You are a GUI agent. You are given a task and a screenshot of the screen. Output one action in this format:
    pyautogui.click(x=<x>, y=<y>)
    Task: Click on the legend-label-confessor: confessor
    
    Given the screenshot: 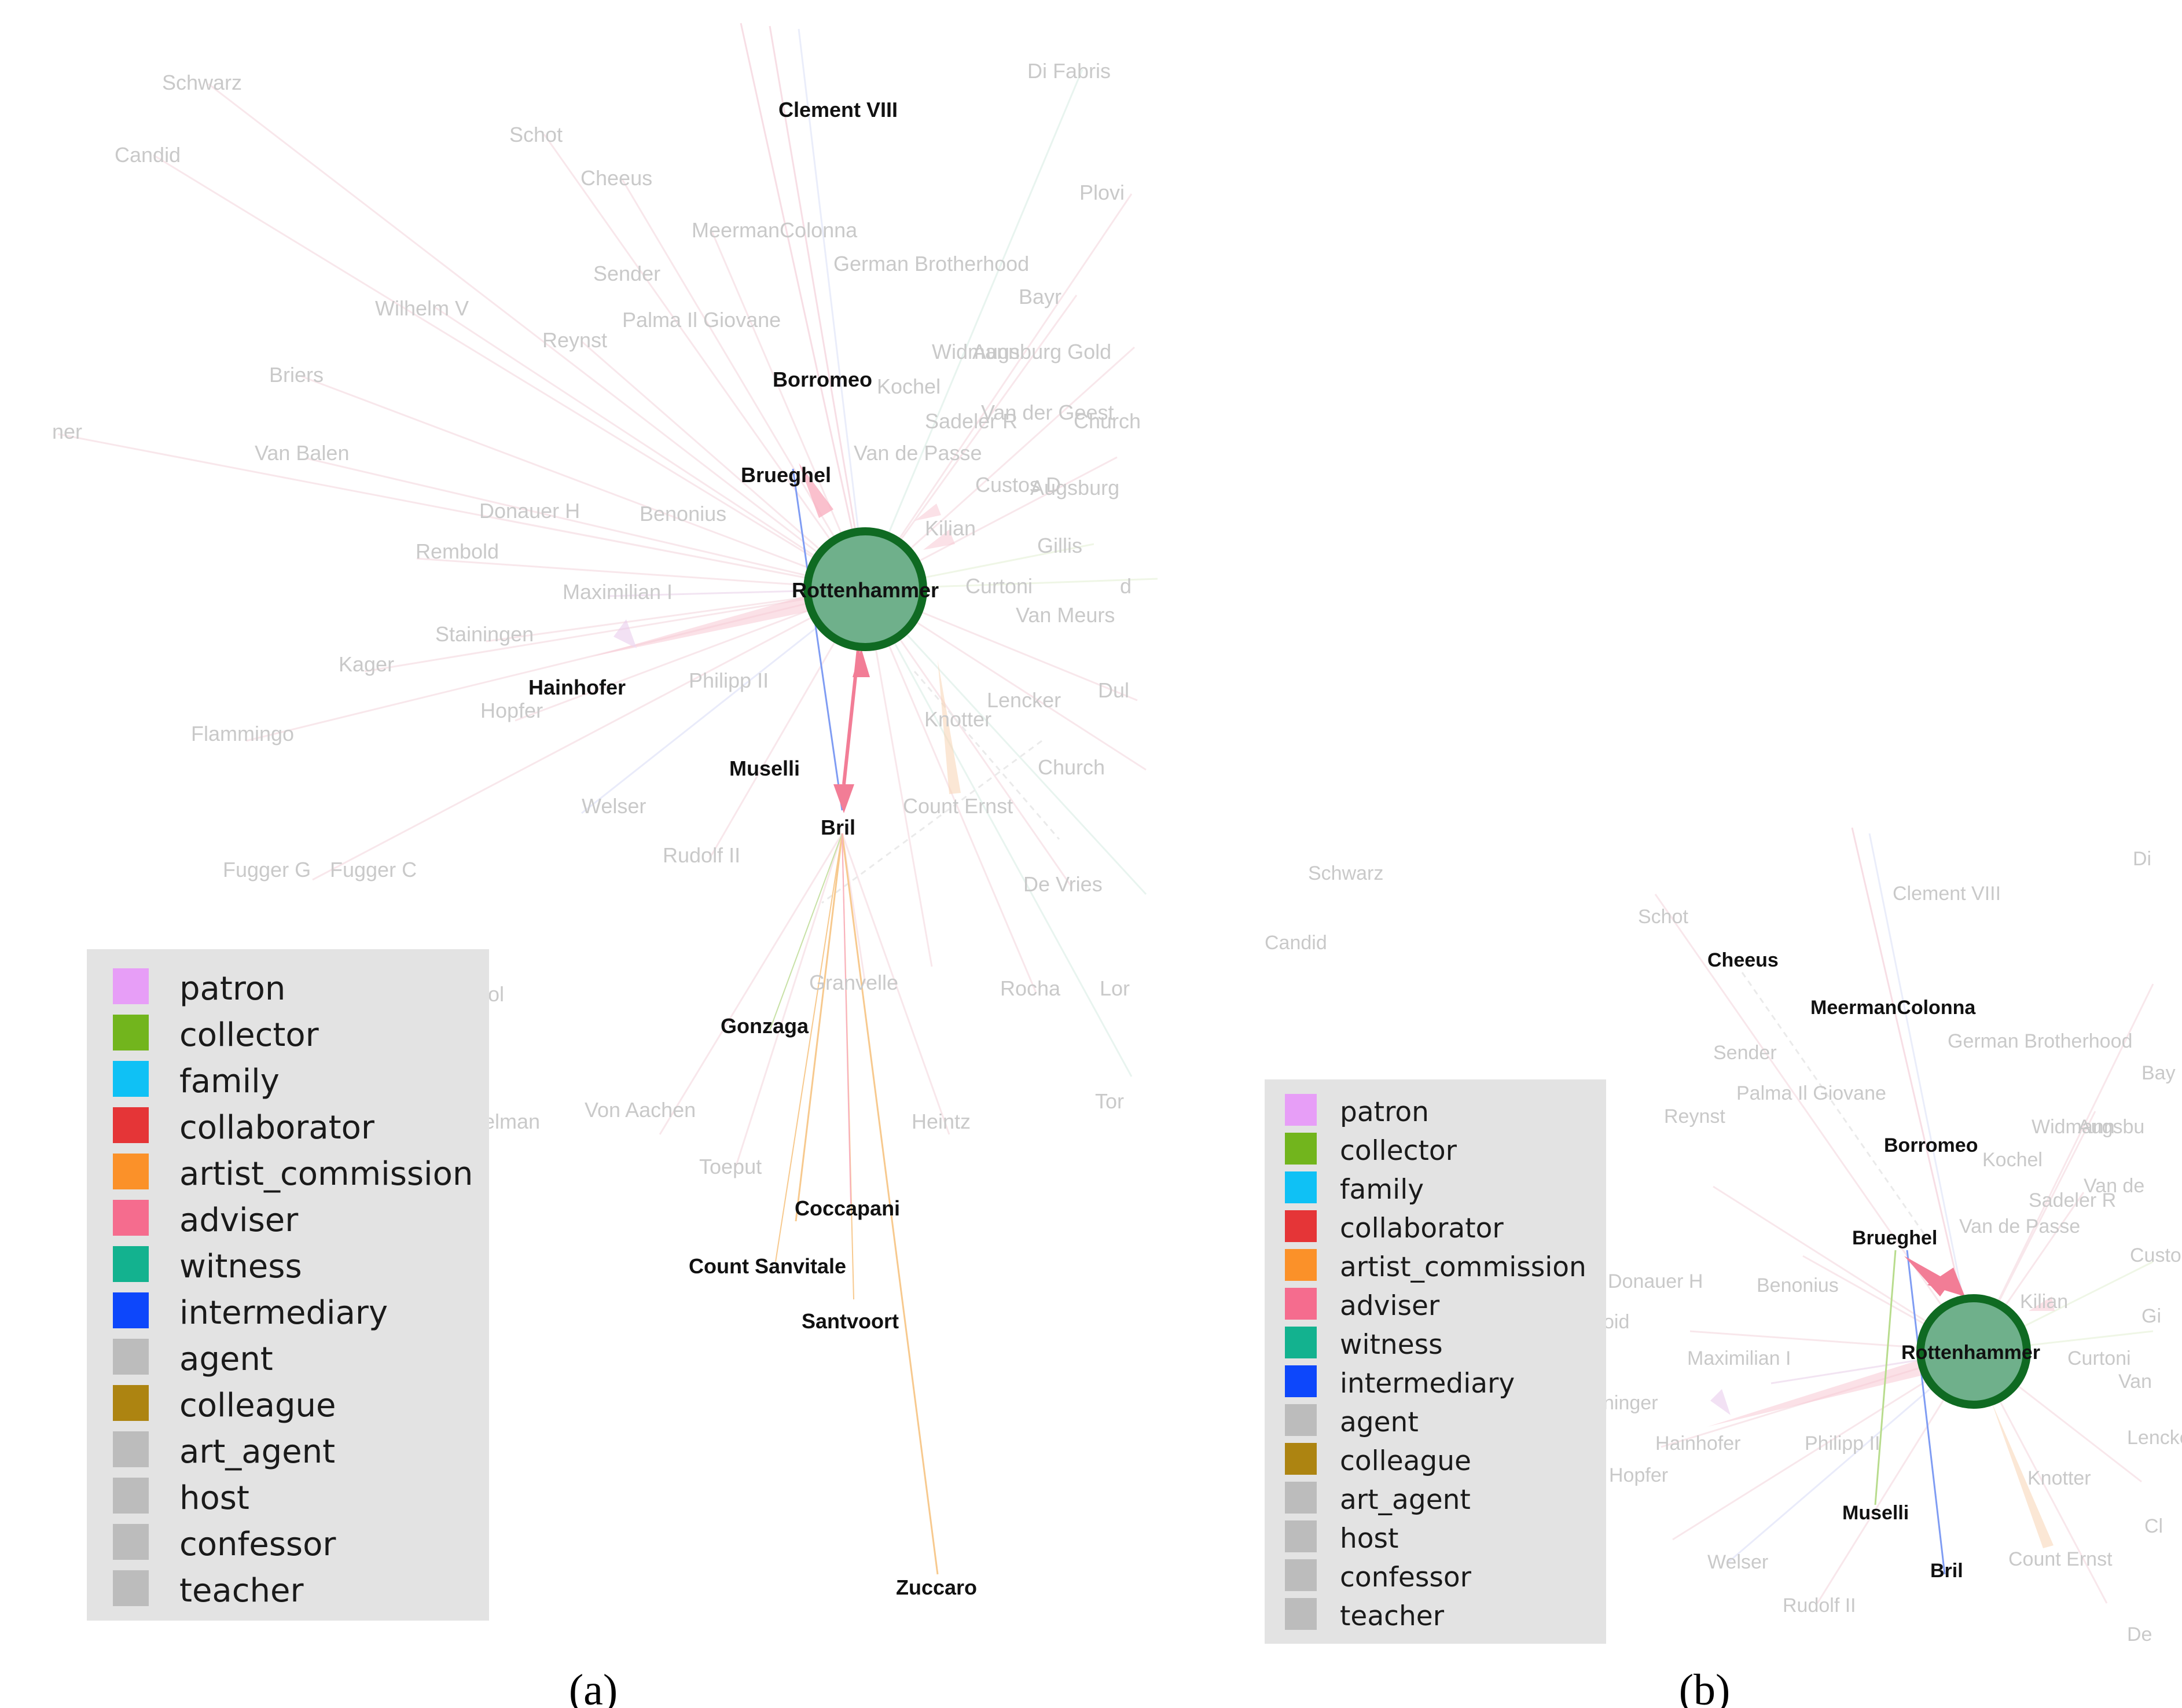 What is the action you would take?
    pyautogui.click(x=258, y=1544)
    